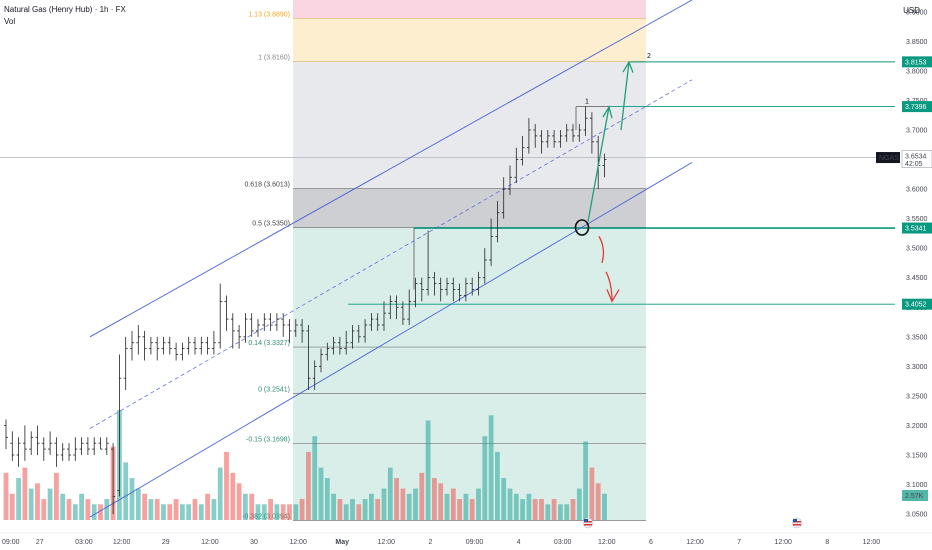 The image size is (932, 550). What do you see at coordinates (917, 71) in the screenshot?
I see `price-tick-label: 3.8000` at bounding box center [917, 71].